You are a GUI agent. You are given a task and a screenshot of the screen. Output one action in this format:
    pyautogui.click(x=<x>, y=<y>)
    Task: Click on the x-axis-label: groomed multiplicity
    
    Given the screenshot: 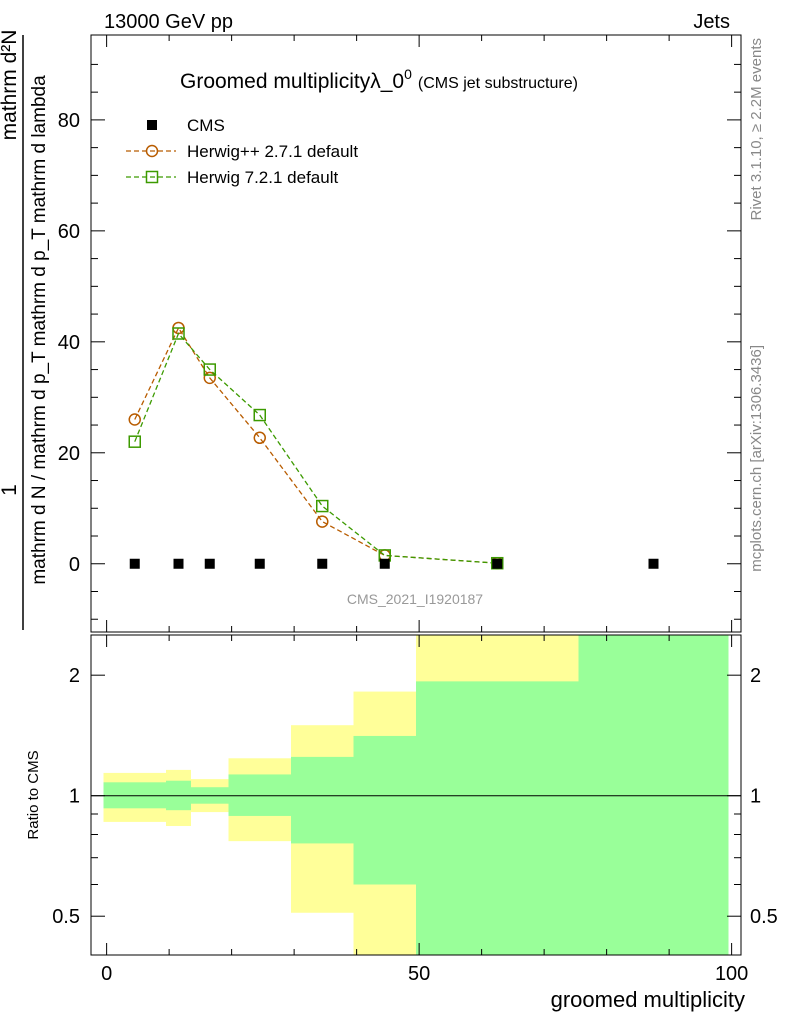 What is the action you would take?
    pyautogui.click(x=648, y=999)
    